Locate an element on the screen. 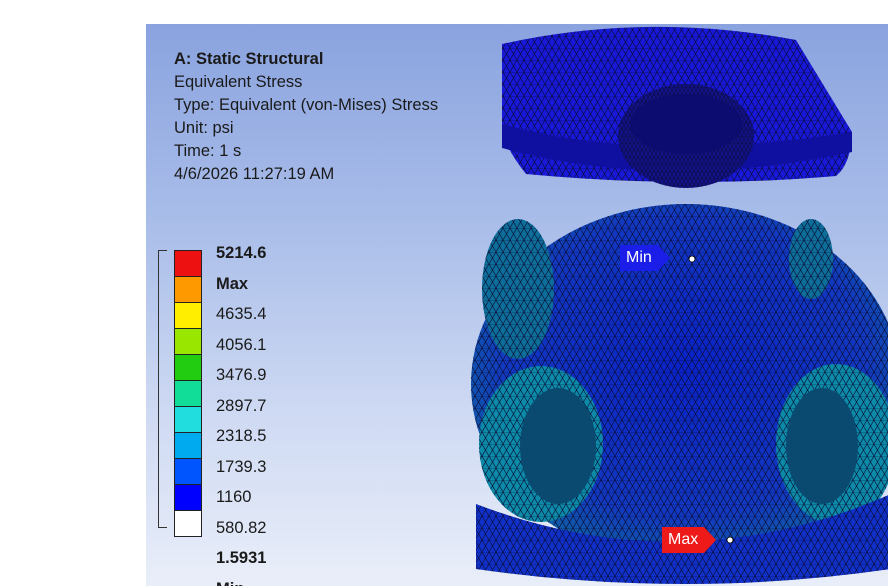 This screenshot has width=888, height=586. result-type: Type: Equivalent (von-Mises) Stress is located at coordinates (306, 105).